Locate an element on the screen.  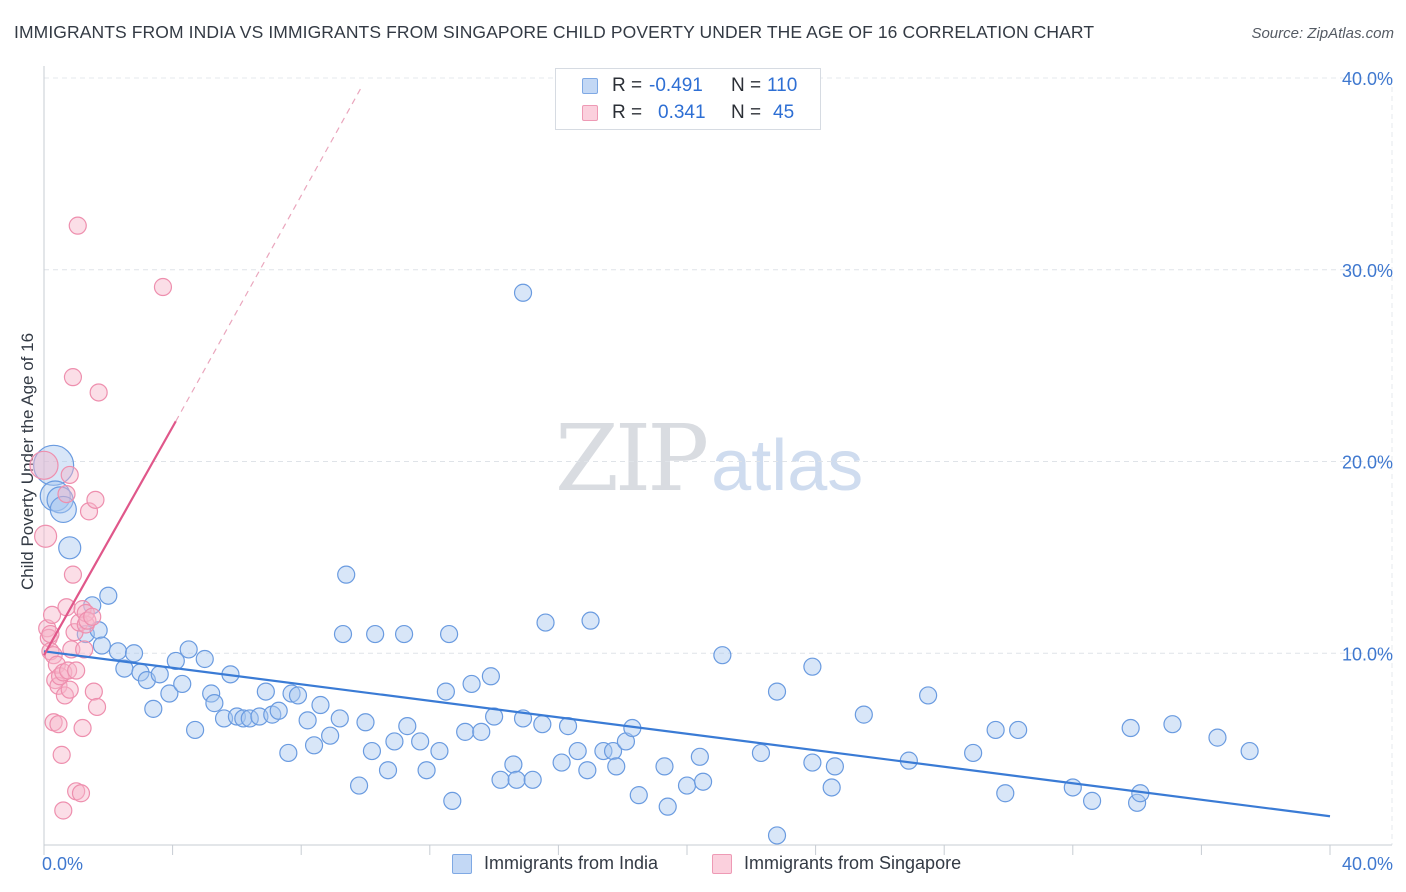
legend-swatch-india is located at coordinates (590, 86).